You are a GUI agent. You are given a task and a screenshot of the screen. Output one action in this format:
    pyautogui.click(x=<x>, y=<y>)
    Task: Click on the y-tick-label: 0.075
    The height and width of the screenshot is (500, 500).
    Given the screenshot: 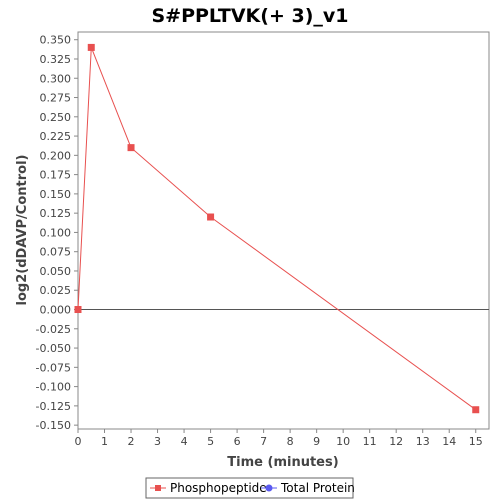 What is the action you would take?
    pyautogui.click(x=56, y=252)
    